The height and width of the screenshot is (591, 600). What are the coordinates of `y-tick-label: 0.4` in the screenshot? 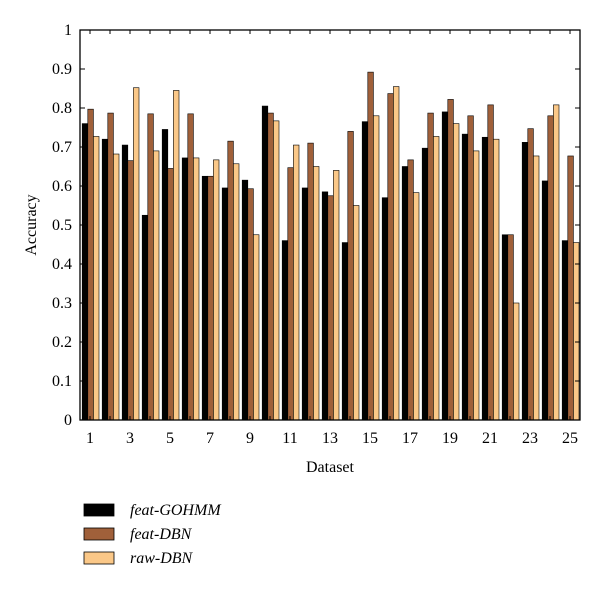 It's located at (62, 264).